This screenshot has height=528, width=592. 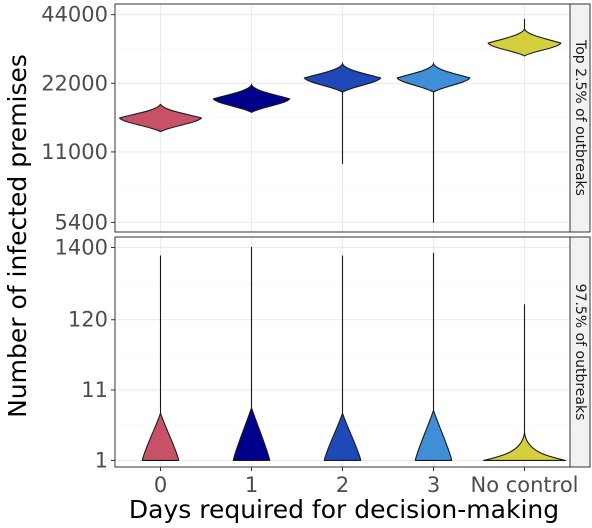 I want to click on violin-no-control-top, so click(x=524, y=37).